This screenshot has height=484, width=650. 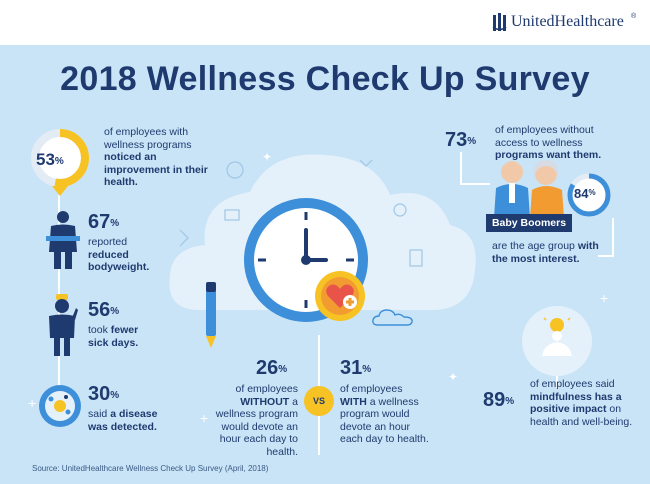 I want to click on stat-56-value: 56%, so click(x=103, y=310).